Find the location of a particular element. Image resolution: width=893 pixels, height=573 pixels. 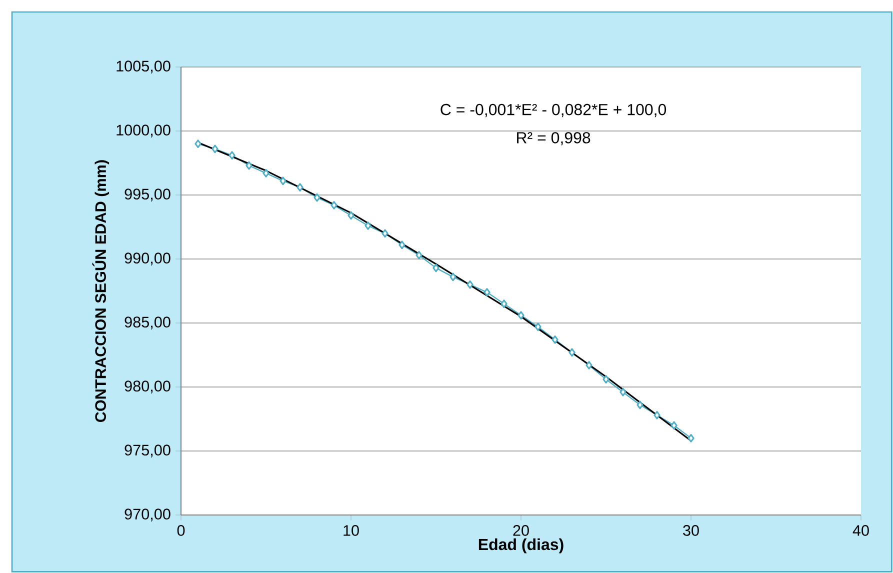

x-axis-title: Edad (dias) is located at coordinates (521, 546).